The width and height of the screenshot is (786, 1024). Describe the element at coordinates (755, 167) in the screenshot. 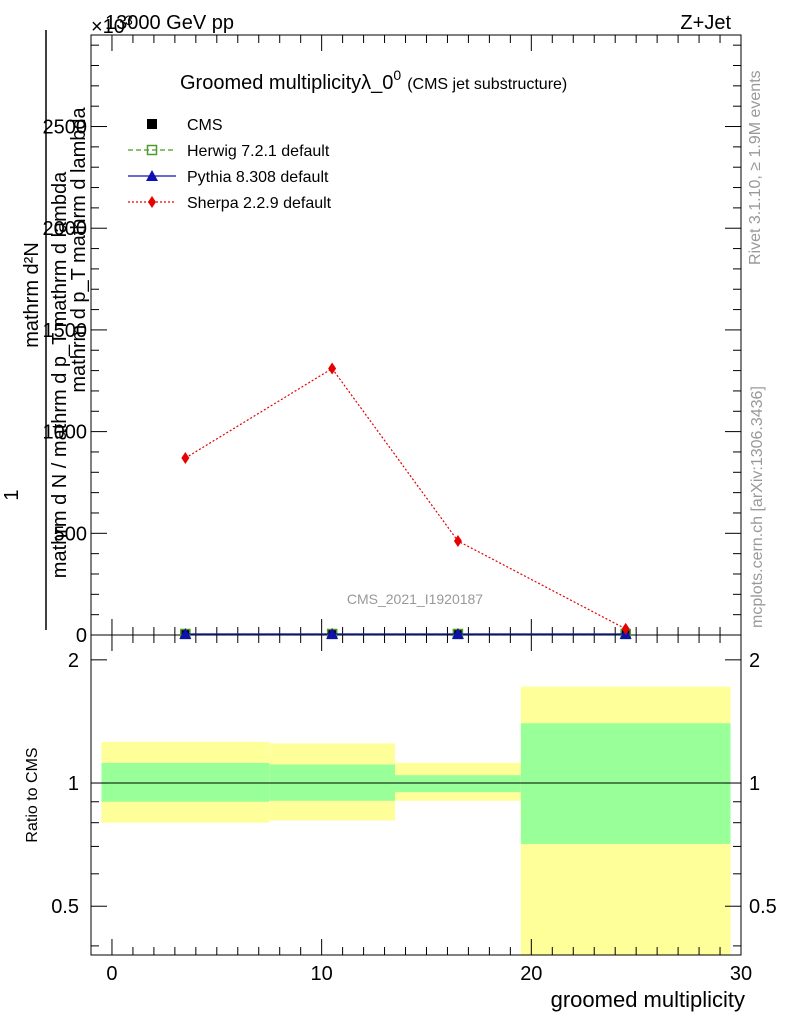

I see `rivet-version-label: Rivet 3.1.10, ≥ 1.9M events` at that location.